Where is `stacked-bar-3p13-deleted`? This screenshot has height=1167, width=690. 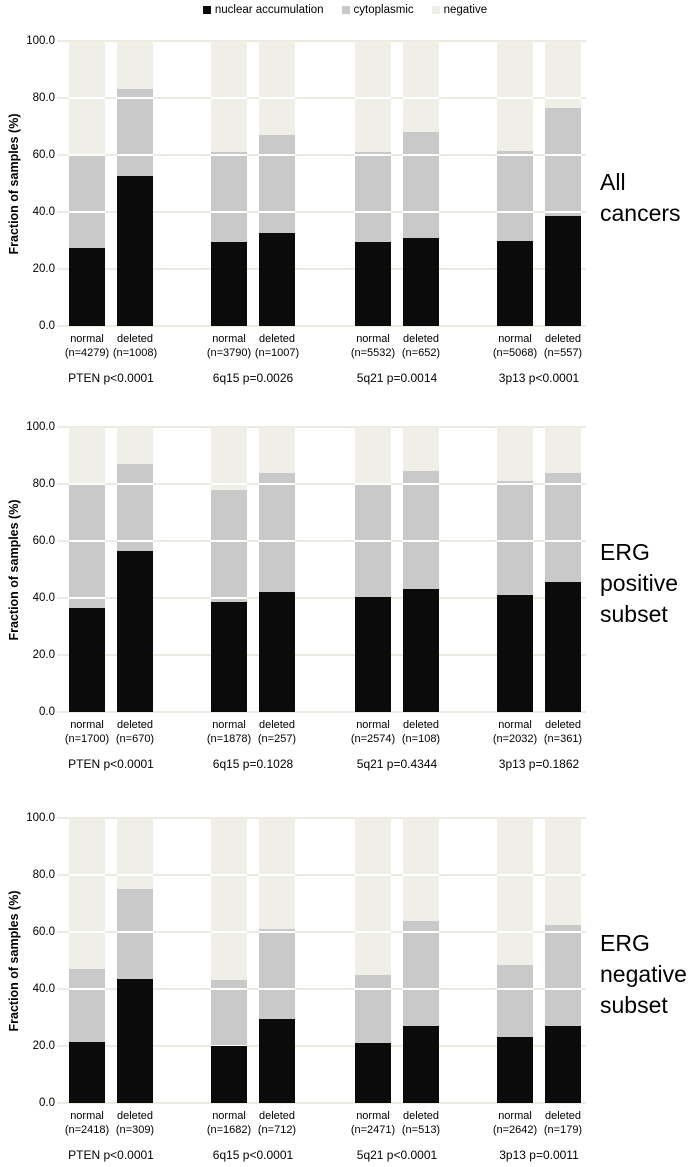 stacked-bar-3p13-deleted is located at coordinates (563, 183).